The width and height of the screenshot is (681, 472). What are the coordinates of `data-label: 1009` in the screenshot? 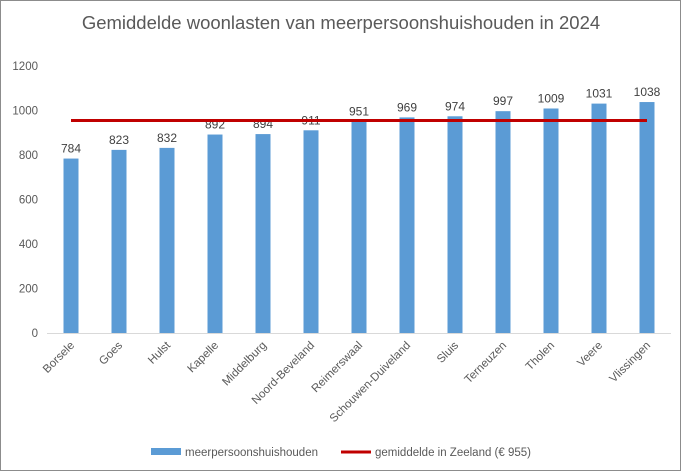 It's located at (551, 98).